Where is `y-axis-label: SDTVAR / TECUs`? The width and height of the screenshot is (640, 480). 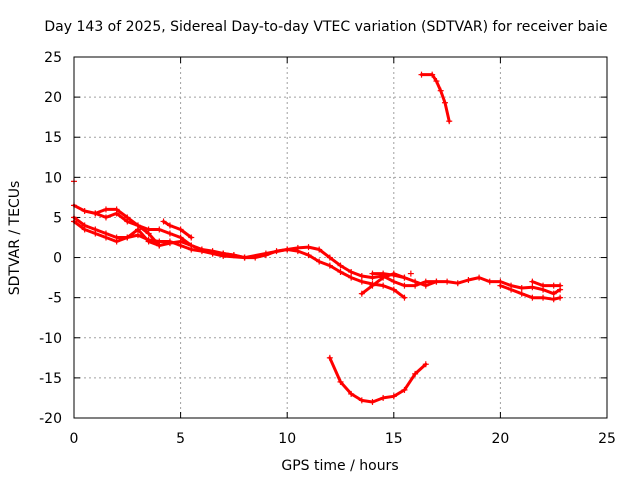
y-axis-label: SDTVAR / TECUs is located at coordinates (15, 238).